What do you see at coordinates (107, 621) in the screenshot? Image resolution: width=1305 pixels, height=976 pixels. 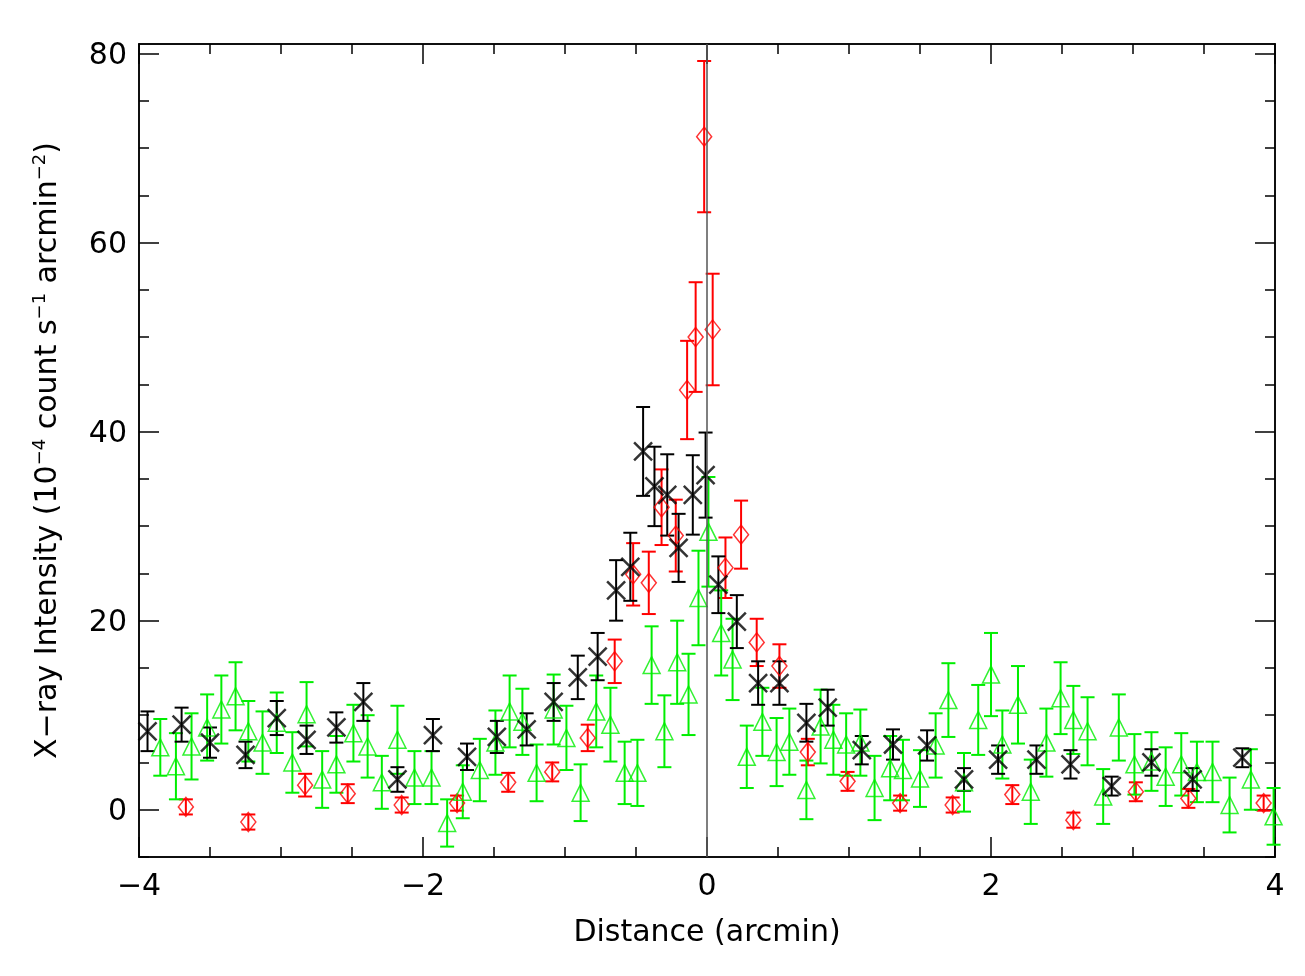 I see `y-tick-label: 20` at bounding box center [107, 621].